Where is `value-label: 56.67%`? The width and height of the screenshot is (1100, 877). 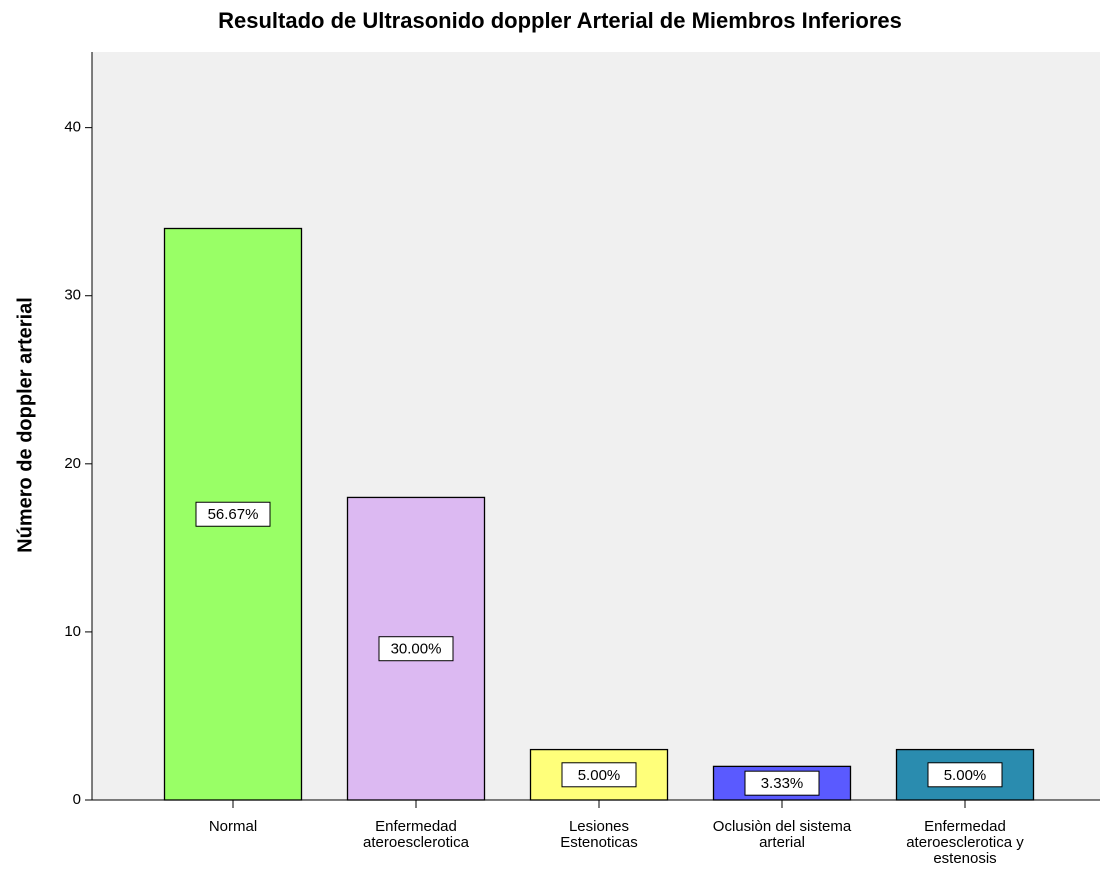 value-label: 56.67% is located at coordinates (233, 514).